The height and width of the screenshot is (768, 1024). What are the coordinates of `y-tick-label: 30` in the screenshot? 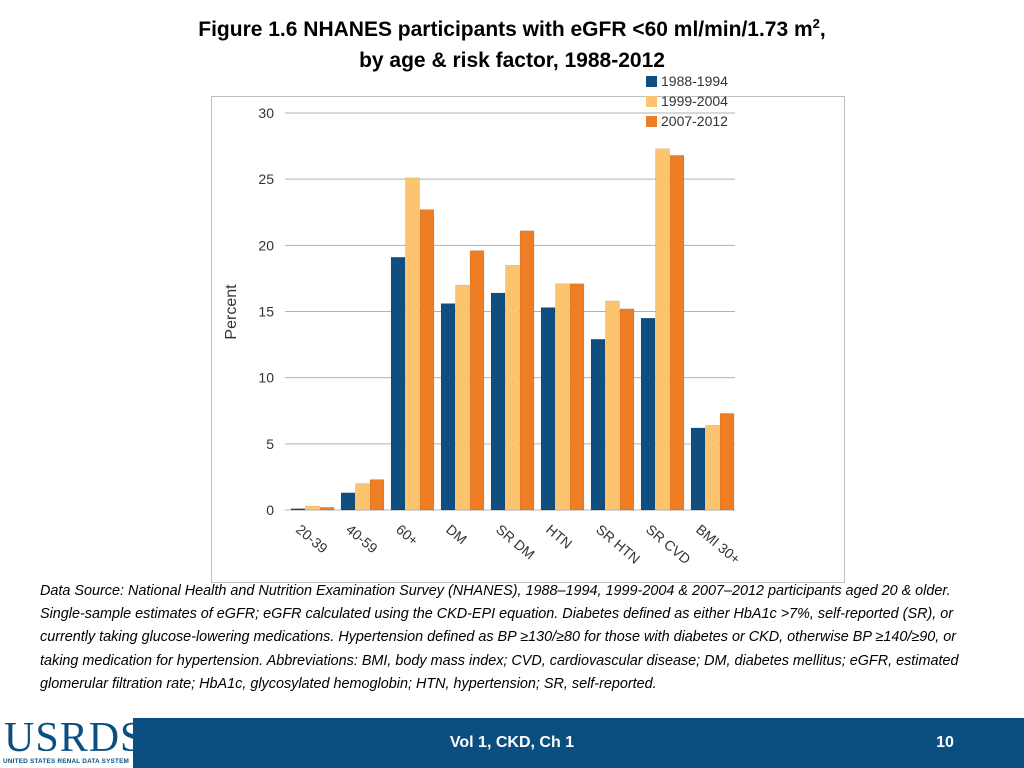 It's located at (266, 113).